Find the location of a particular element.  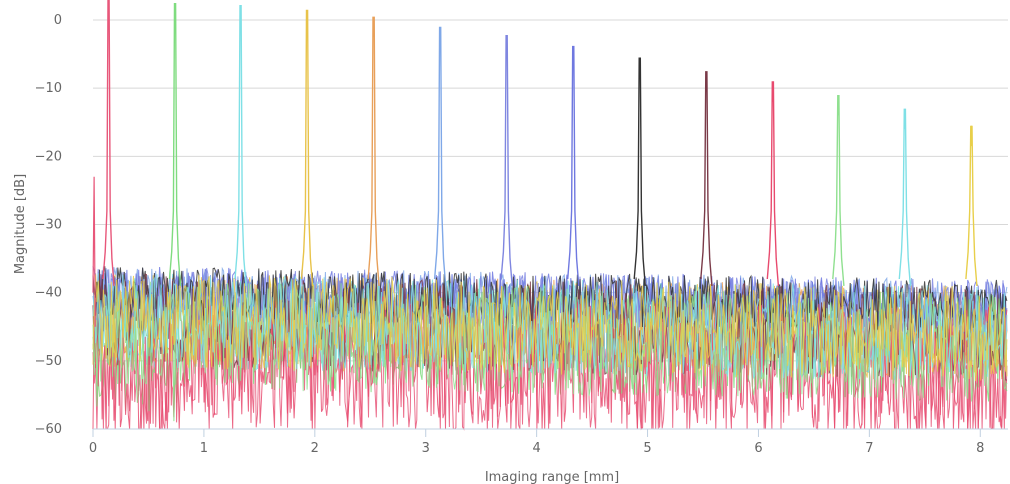

y-tick-label: −40 is located at coordinates (48, 293).